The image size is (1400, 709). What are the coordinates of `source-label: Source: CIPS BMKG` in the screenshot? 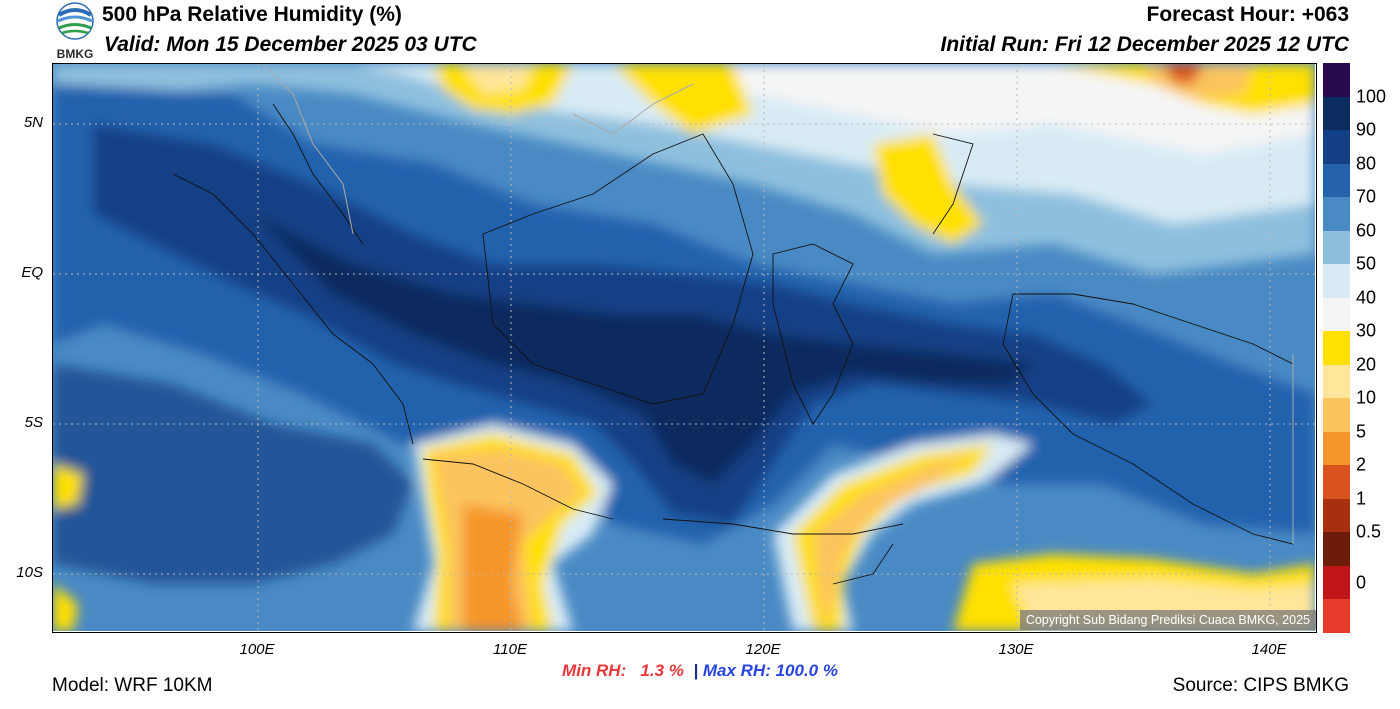 It's located at (1260, 685).